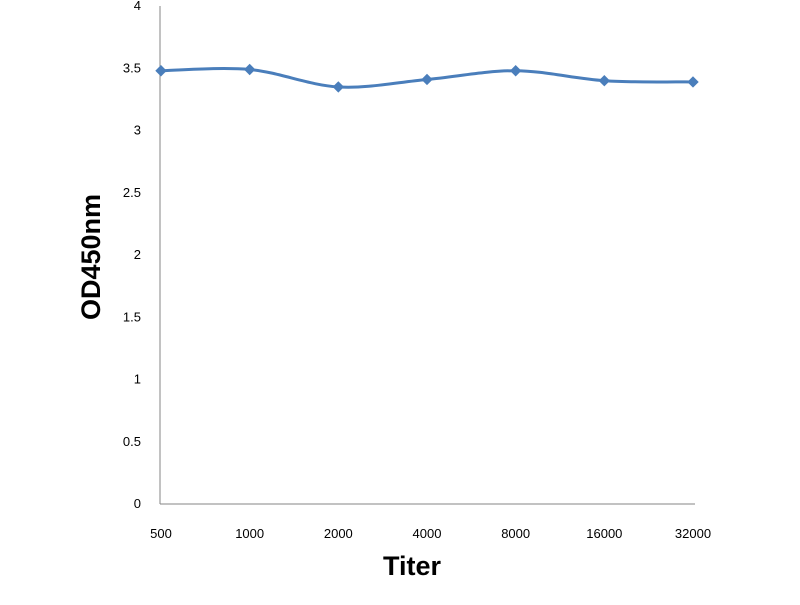 This screenshot has height=605, width=800. I want to click on y-tick-labels: 0 0.5 1 1.5 2 2.5 3 3.5 4, so click(132, 255).